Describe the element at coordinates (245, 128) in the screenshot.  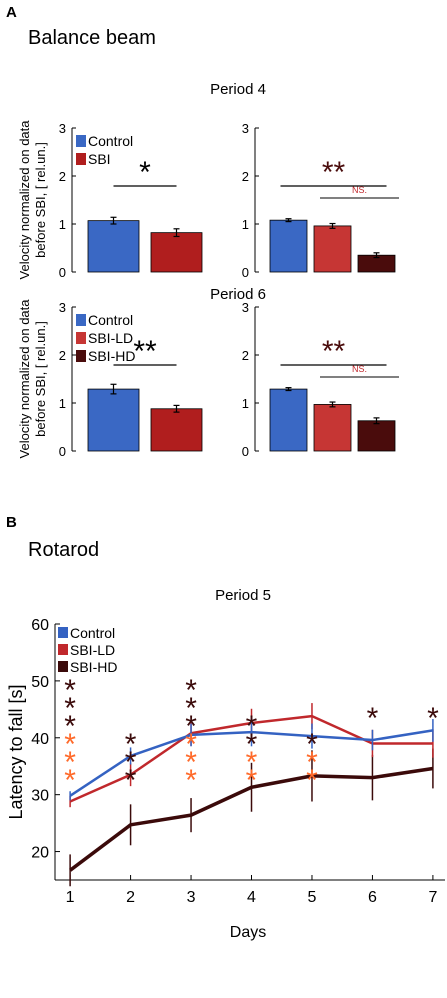
I see `p4-right-ytick-label: 3` at that location.